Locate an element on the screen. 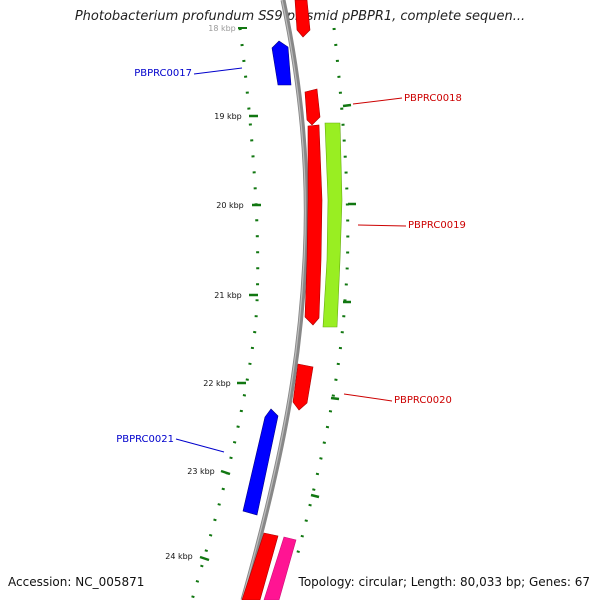 Image resolution: width=600 pixels, height=600 pixels. tick-label-24kbp: 24 kbp is located at coordinates (179, 556).